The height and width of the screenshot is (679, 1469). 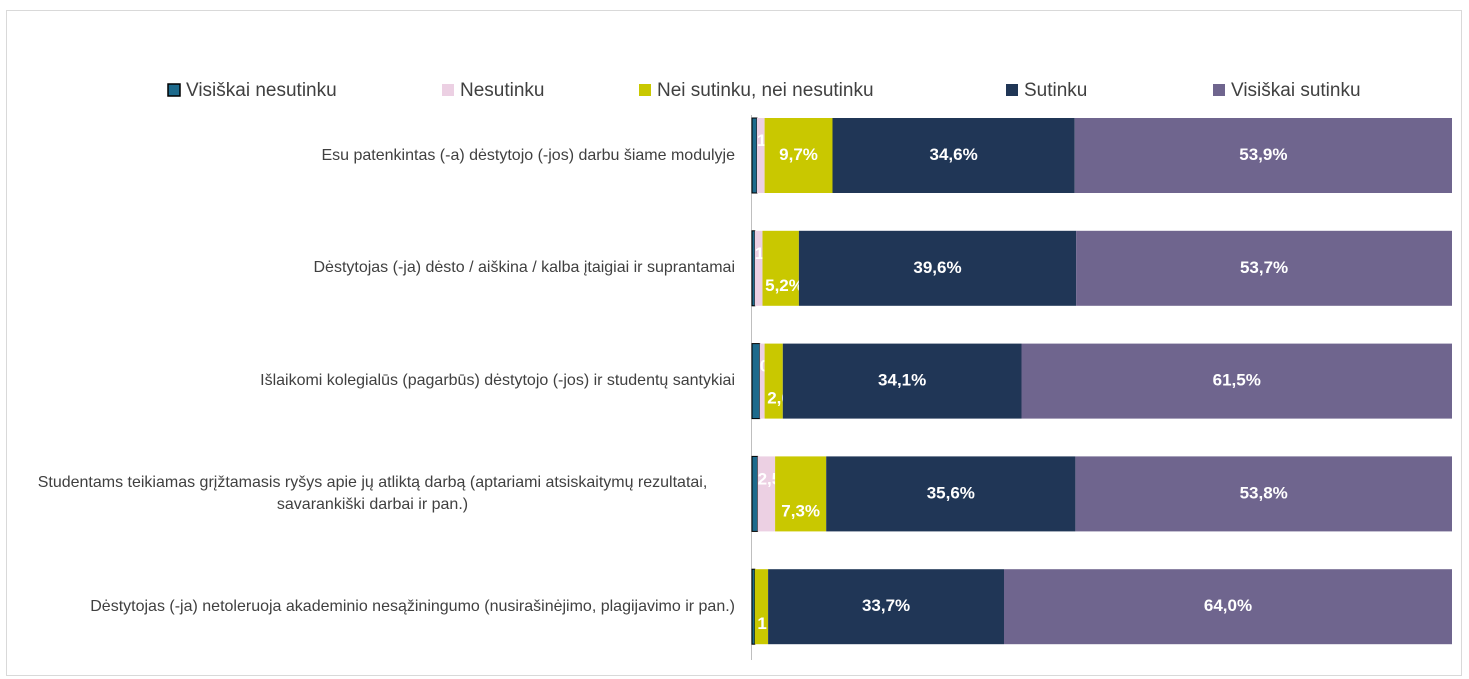 I want to click on legend-label: Visiškai sutinku, so click(x=1296, y=90).